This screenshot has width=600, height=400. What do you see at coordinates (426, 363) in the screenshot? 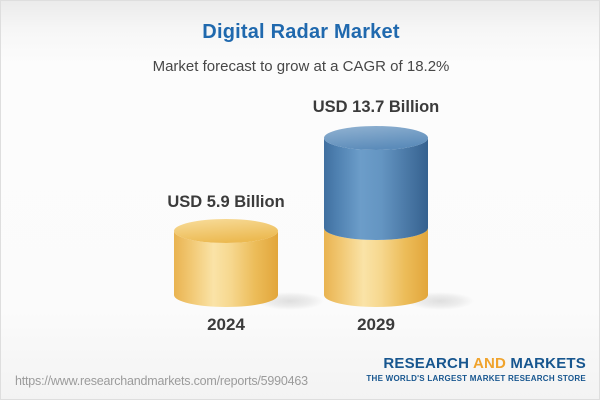
I see `logo-word-research: RESEARCH` at bounding box center [426, 363].